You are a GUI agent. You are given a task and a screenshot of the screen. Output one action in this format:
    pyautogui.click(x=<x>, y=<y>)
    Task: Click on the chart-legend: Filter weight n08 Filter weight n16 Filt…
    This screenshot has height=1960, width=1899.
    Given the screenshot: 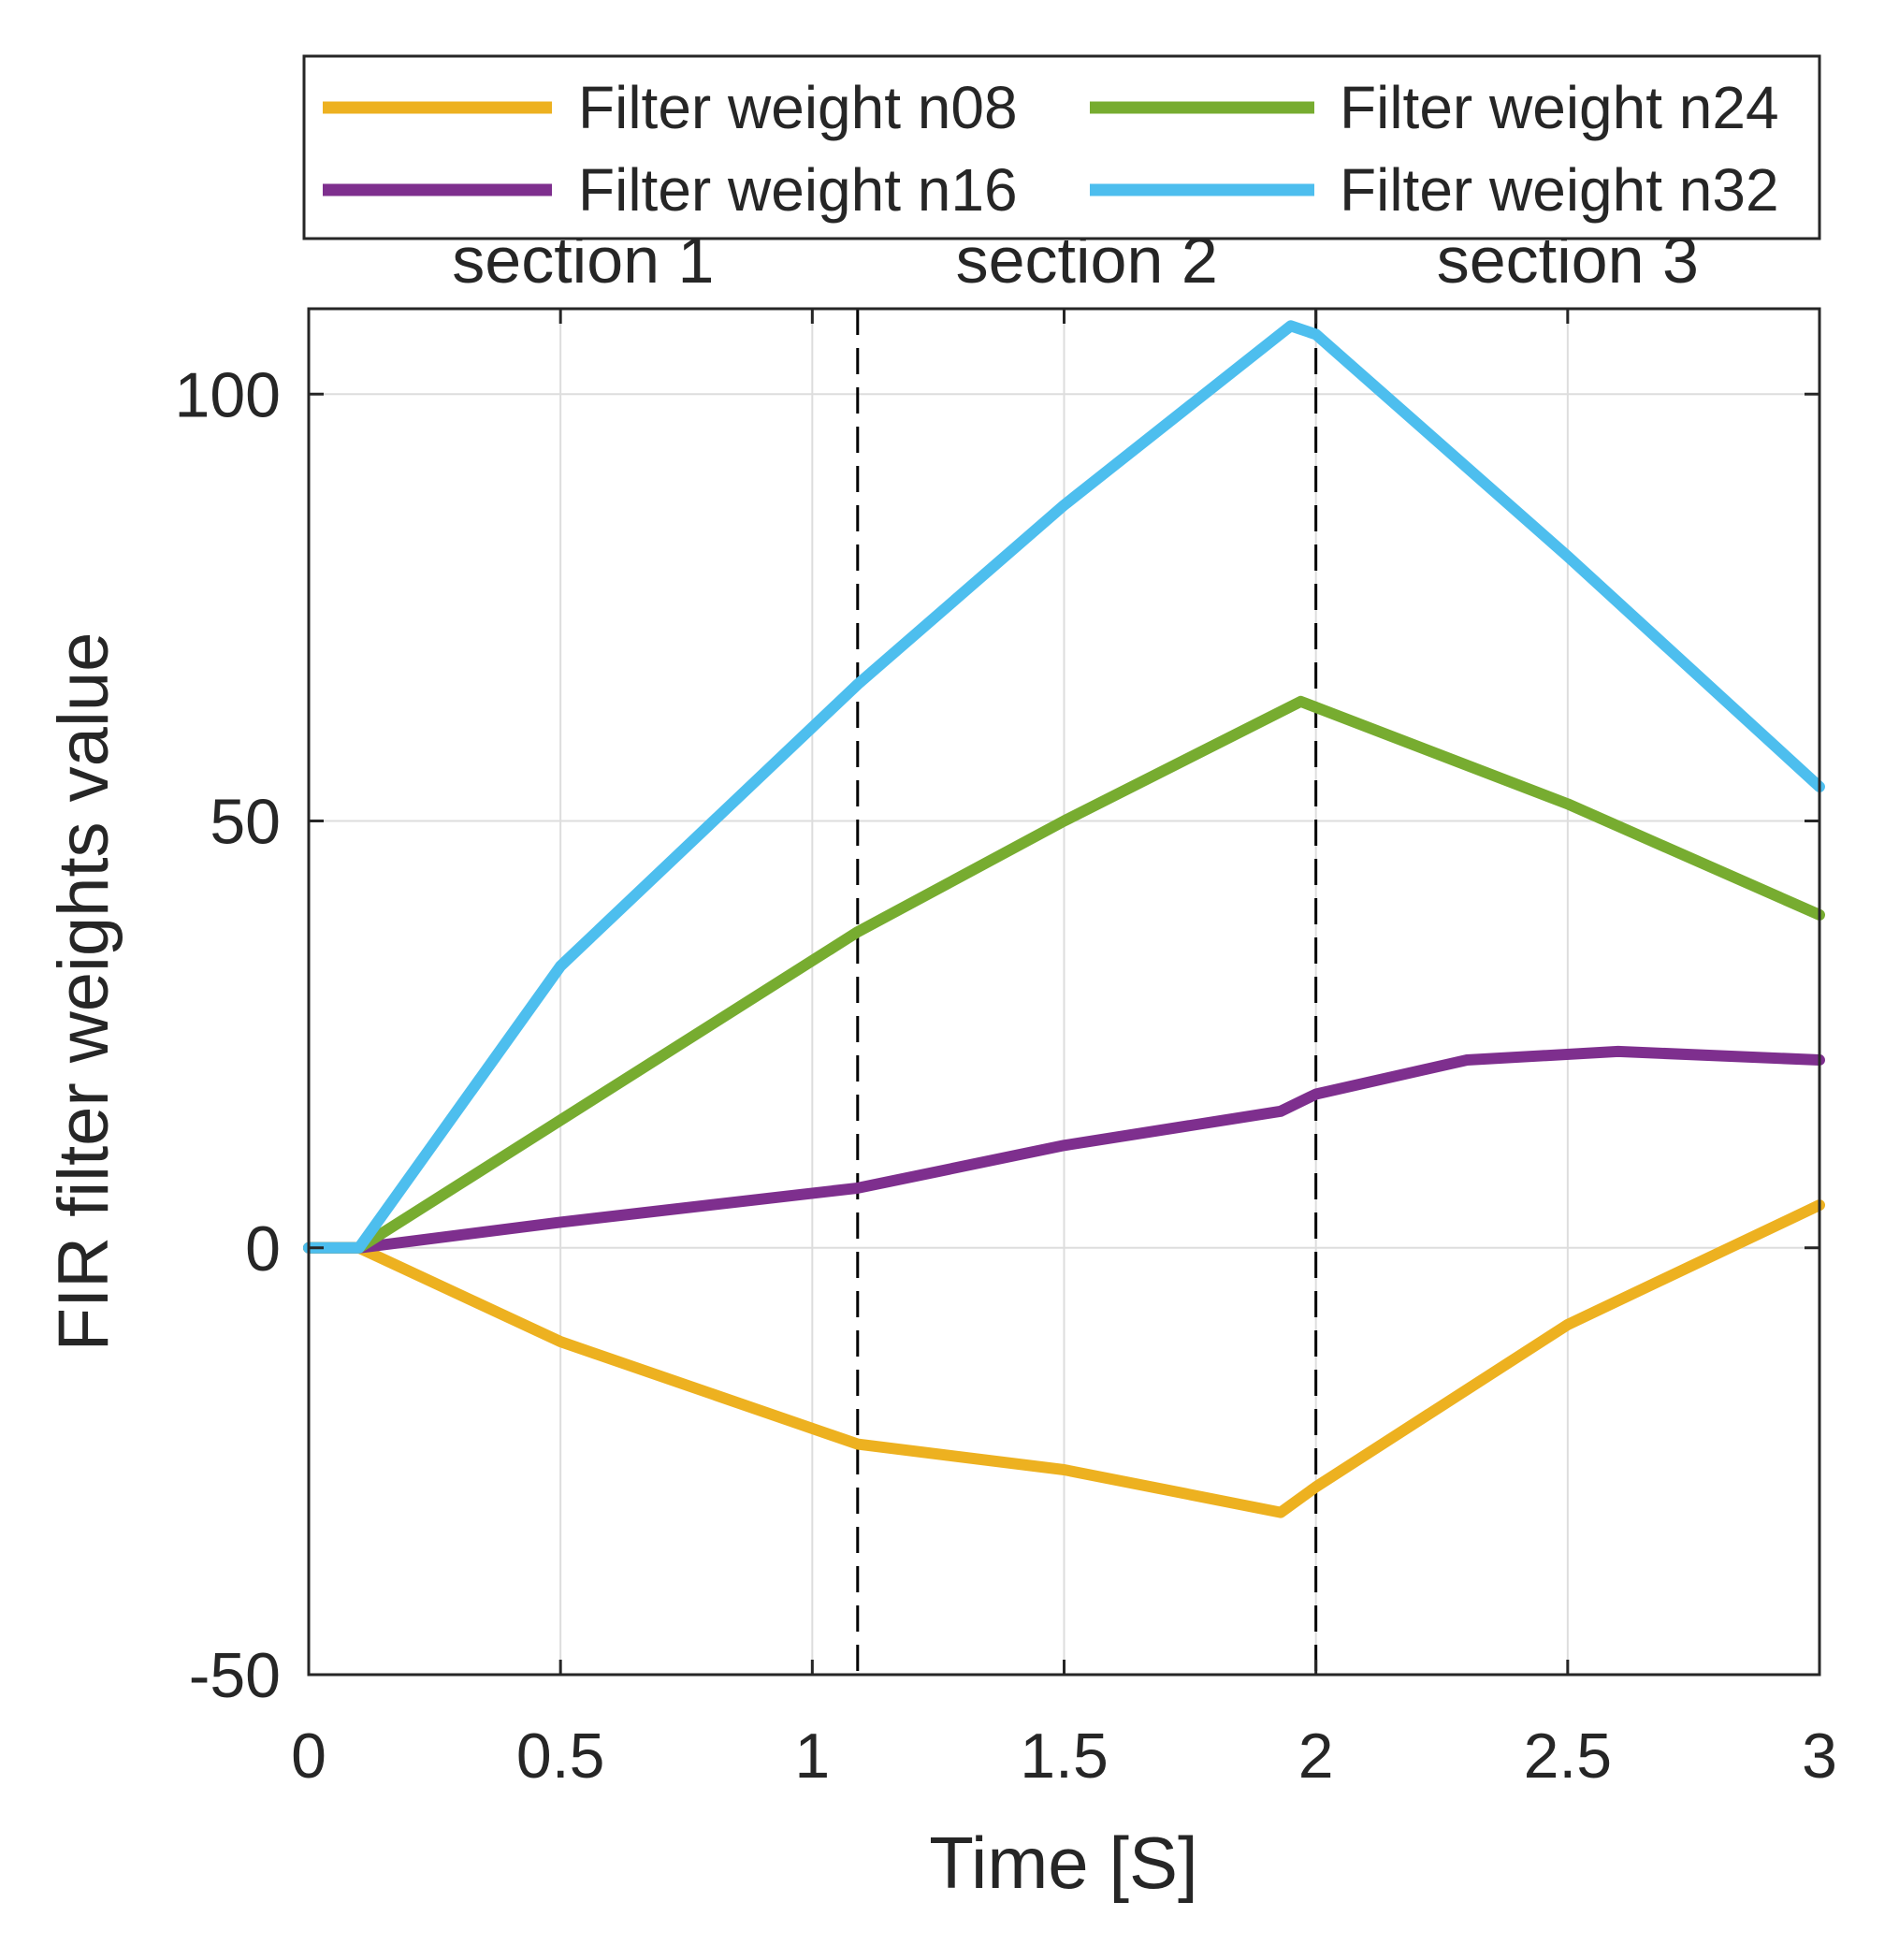 What is the action you would take?
    pyautogui.click(x=1061, y=147)
    